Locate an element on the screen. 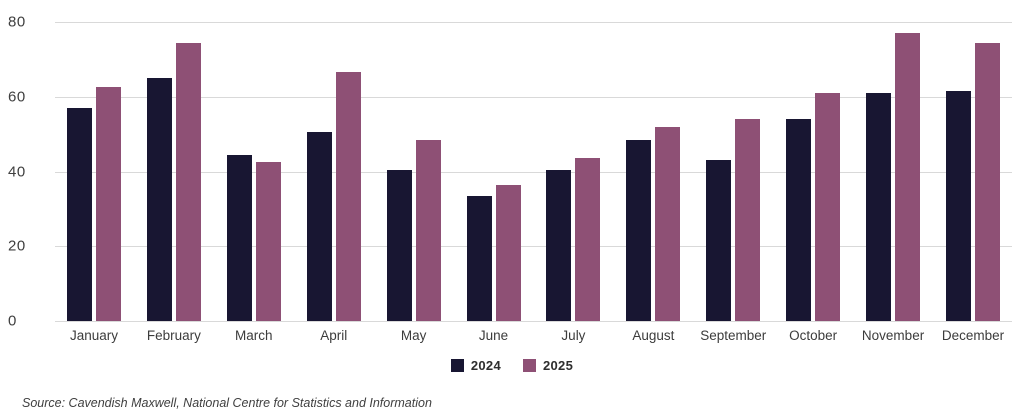 The height and width of the screenshot is (418, 1024). bar-group-april: April is located at coordinates (333, 207).